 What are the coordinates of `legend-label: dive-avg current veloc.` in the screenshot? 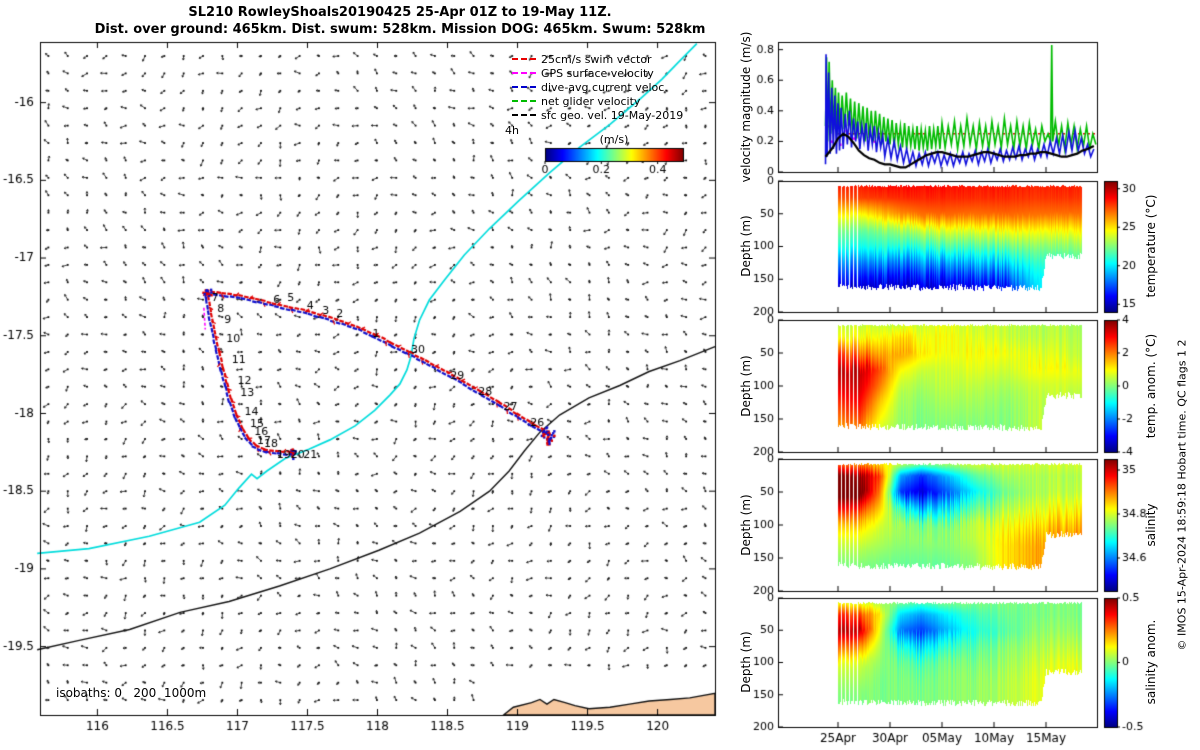 It's located at (604, 87).